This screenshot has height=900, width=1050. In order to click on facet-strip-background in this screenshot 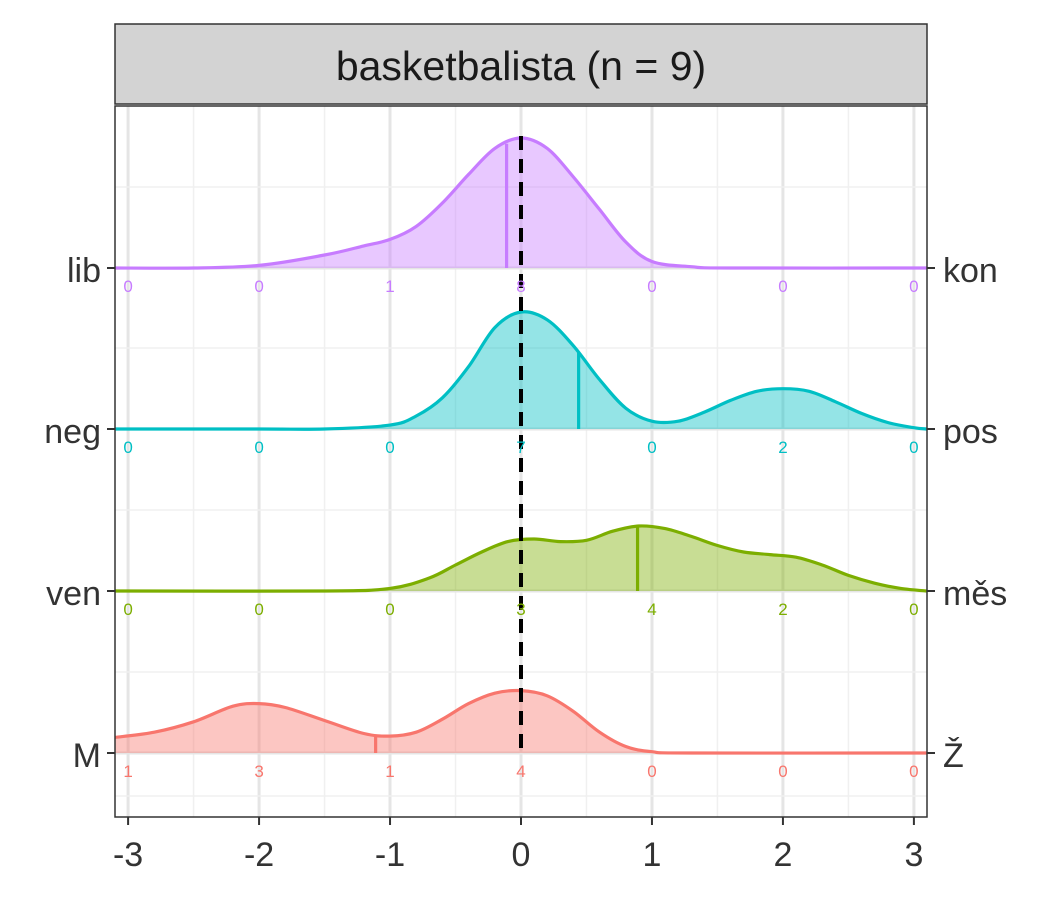, I will do `click(521, 64)`.